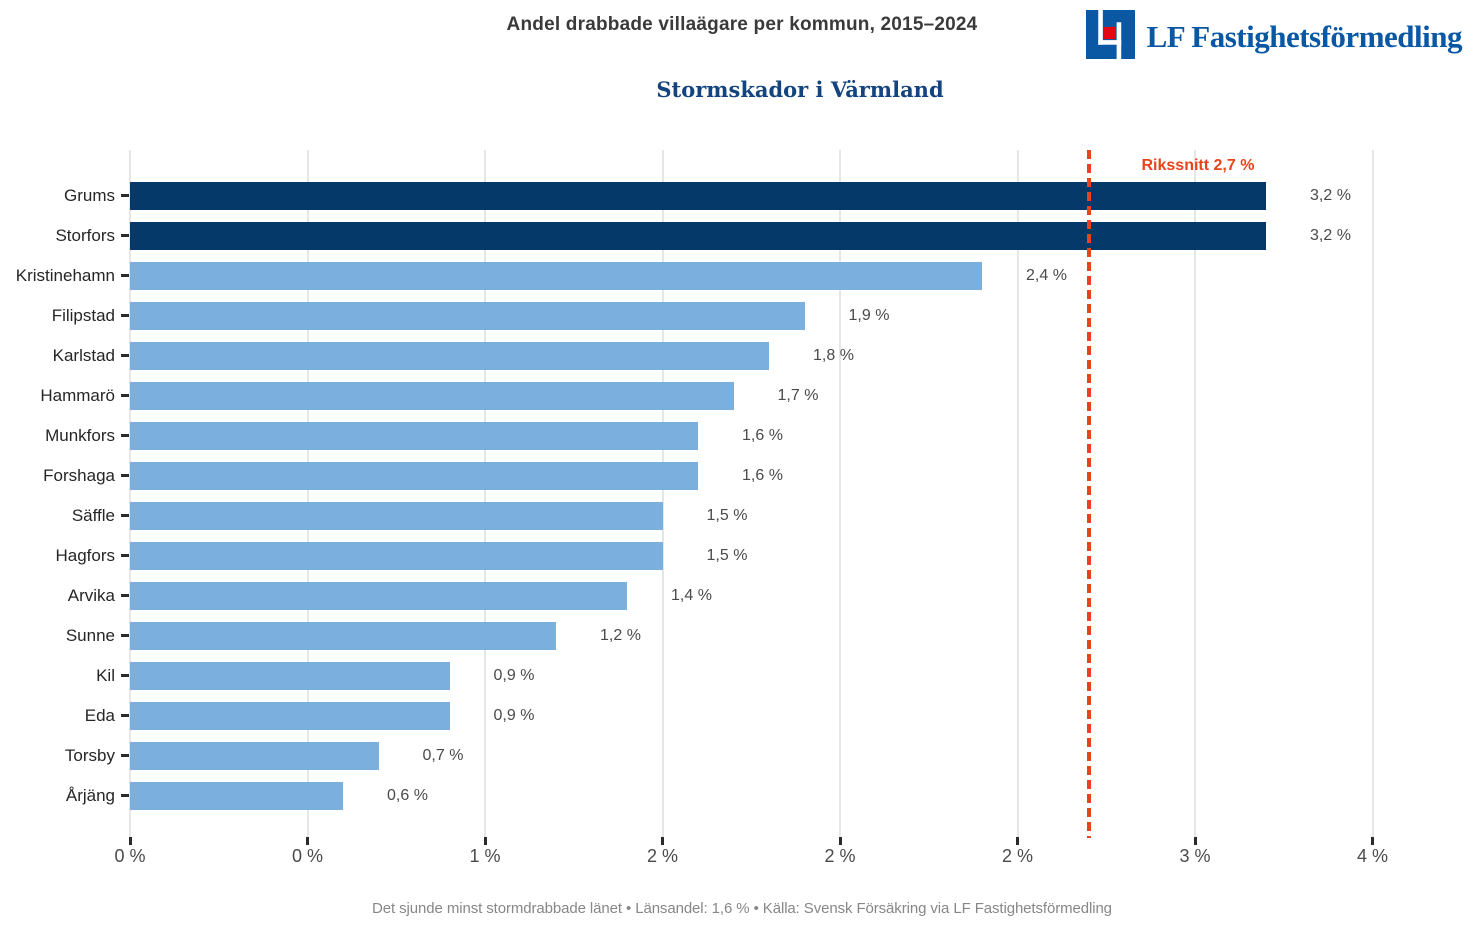 This screenshot has width=1484, height=934. Describe the element at coordinates (1198, 165) in the screenshot. I see `reference-line-label: Rikssnitt 2,7 %` at that location.